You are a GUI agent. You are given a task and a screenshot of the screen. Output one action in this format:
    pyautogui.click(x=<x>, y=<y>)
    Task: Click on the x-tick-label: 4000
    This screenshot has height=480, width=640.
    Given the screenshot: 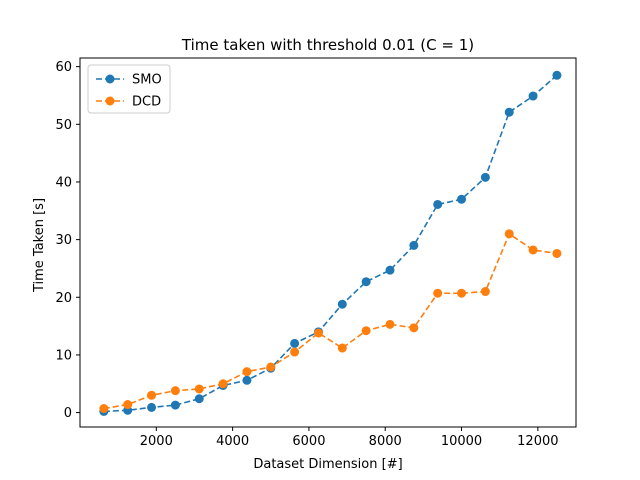 What is the action you would take?
    pyautogui.click(x=232, y=441)
    